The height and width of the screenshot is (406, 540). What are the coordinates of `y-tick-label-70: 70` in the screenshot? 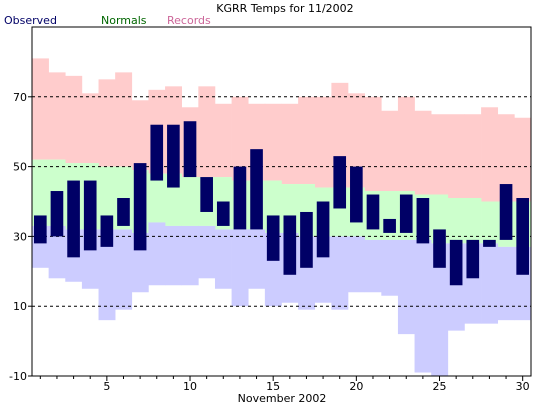 It's located at (20, 97).